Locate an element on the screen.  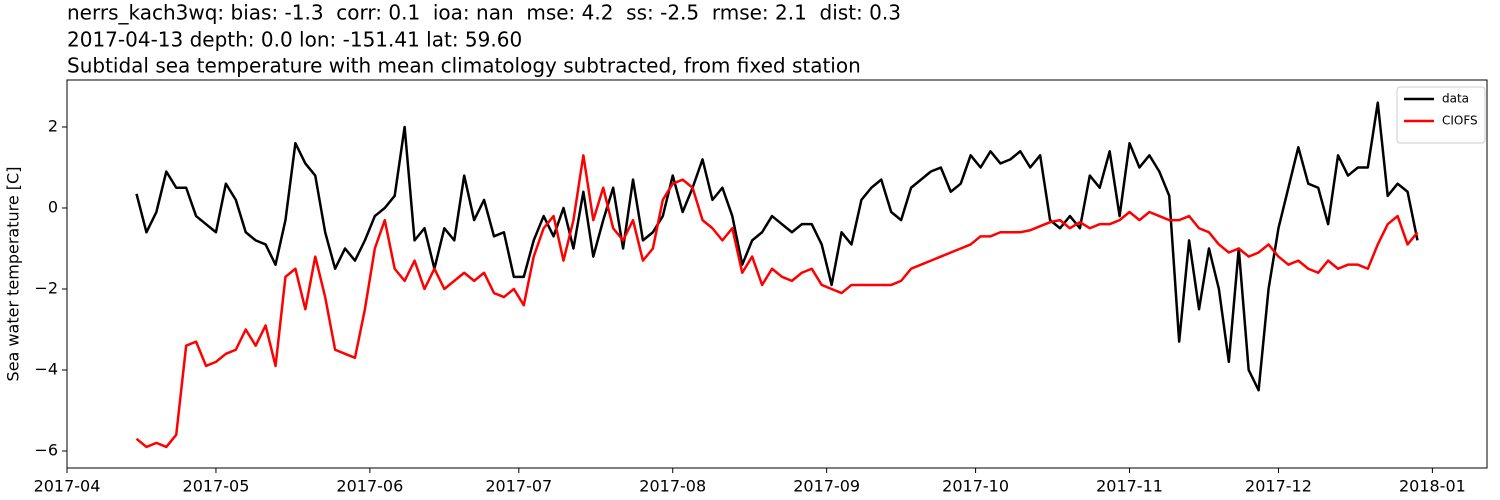
y-tick-label: −2 is located at coordinates (46, 287).